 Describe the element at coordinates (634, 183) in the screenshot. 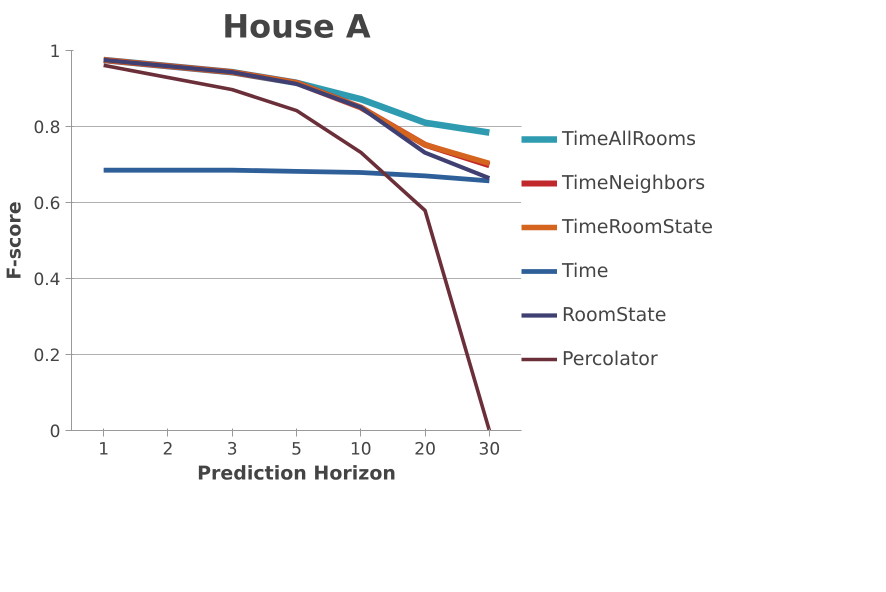

I see `legend-label: TimeNeighbors` at that location.